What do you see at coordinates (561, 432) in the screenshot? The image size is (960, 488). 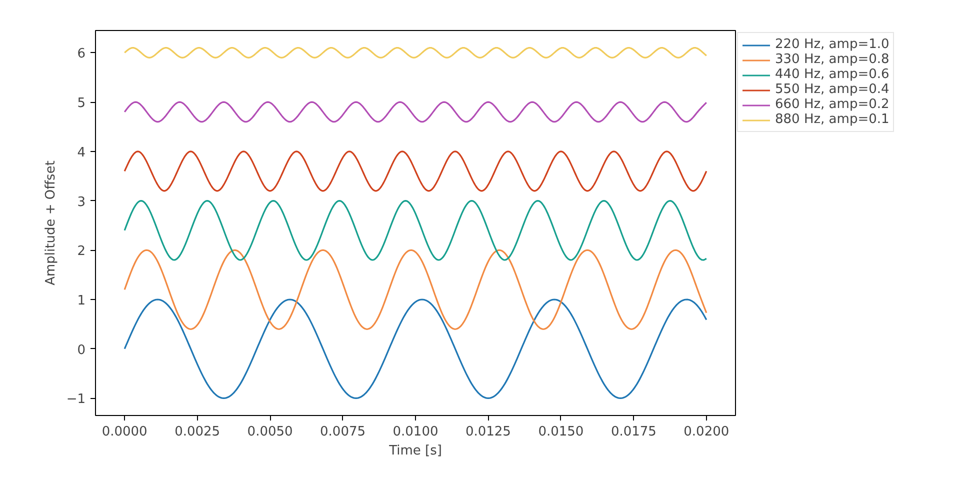 I see `x-tick-label: 0.0150` at bounding box center [561, 432].